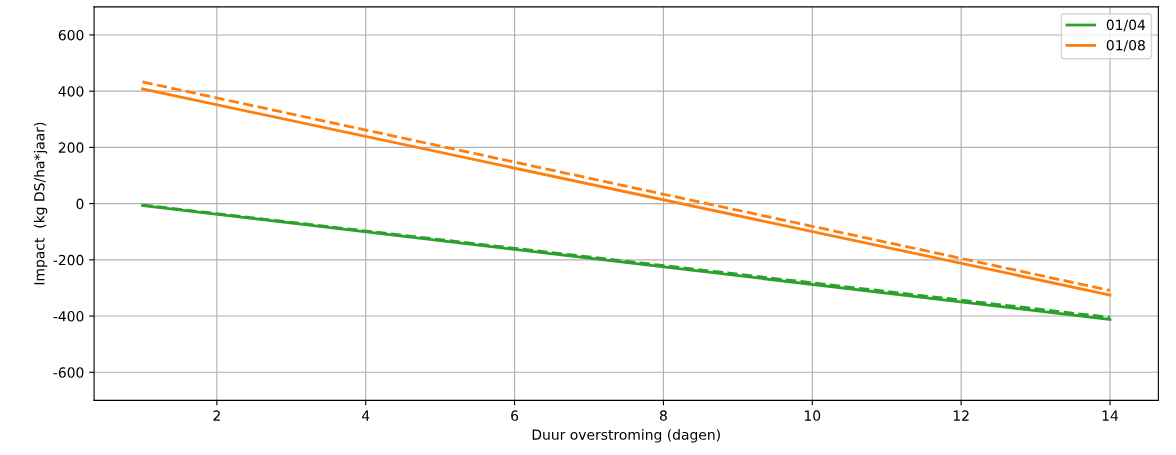 Image resolution: width=1176 pixels, height=455 pixels. What do you see at coordinates (1110, 415) in the screenshot?
I see `x-tick-label: 14` at bounding box center [1110, 415].